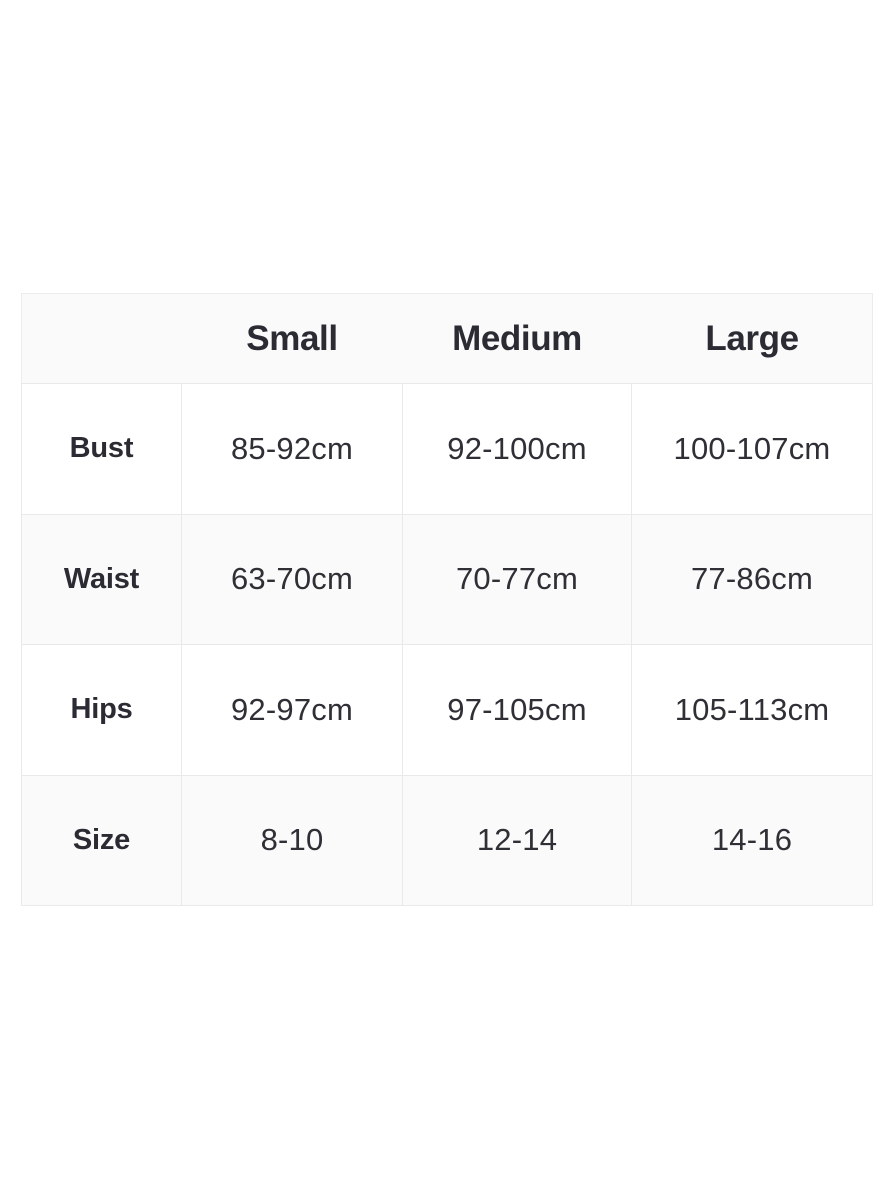 Image resolution: width=889 pixels, height=1200 pixels. What do you see at coordinates (517, 338) in the screenshot?
I see `column-header-medium: Medium` at bounding box center [517, 338].